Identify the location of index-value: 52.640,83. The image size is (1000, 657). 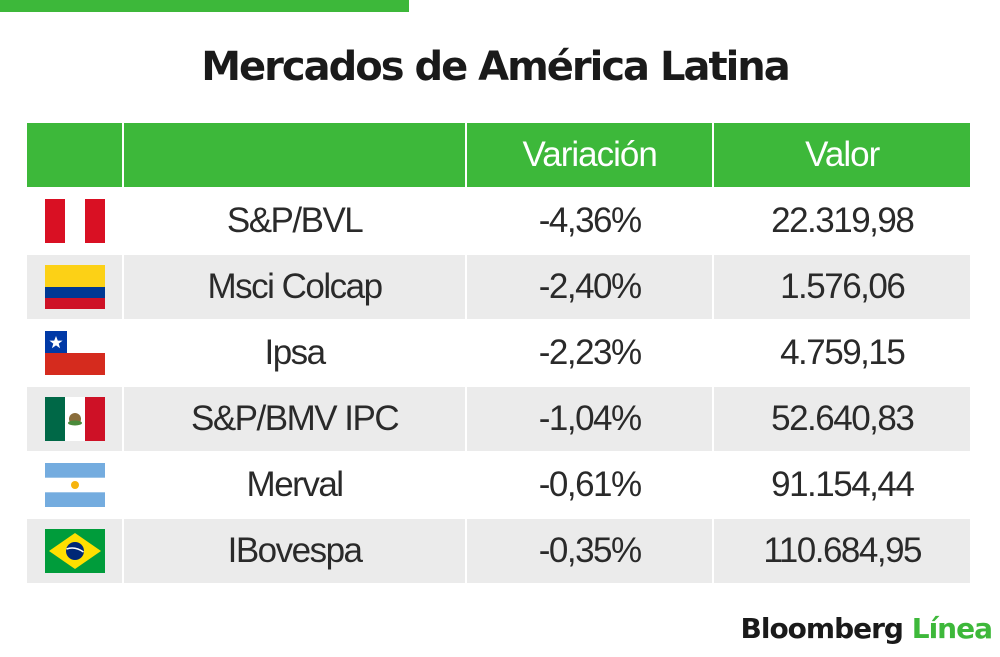
(842, 419).